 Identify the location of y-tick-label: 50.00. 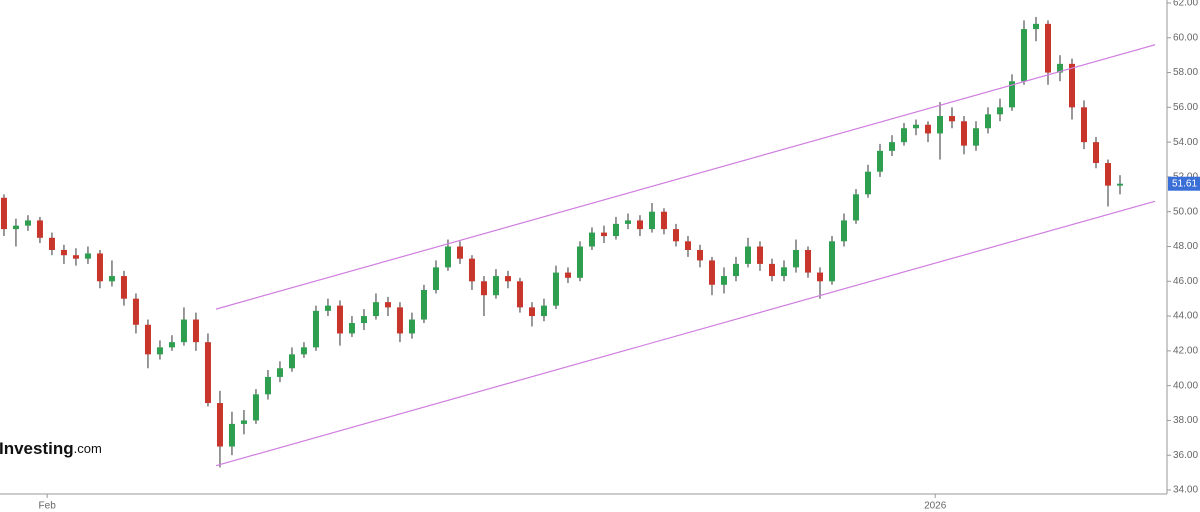
(1185, 211).